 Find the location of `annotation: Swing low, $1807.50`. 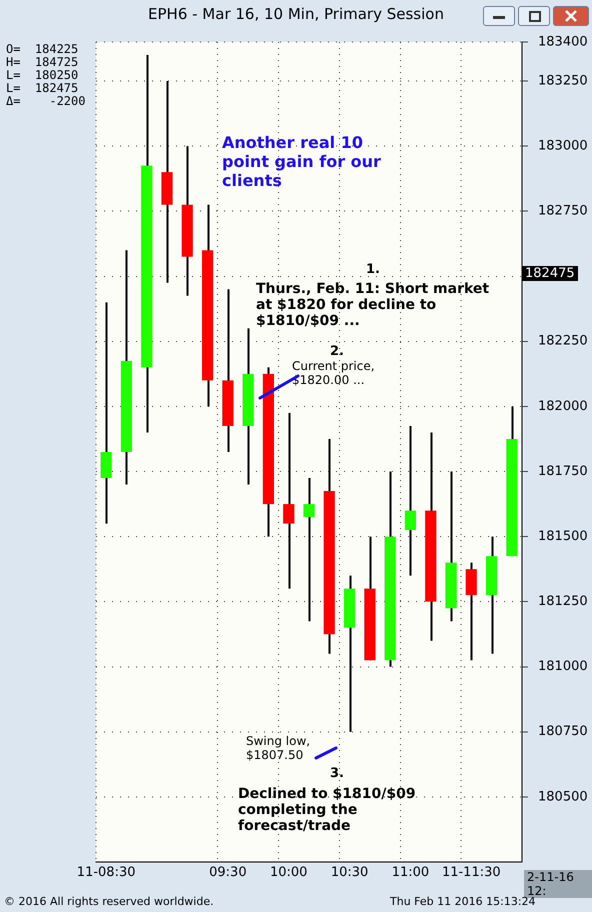

annotation: Swing low, $1807.50 is located at coordinates (279, 748).